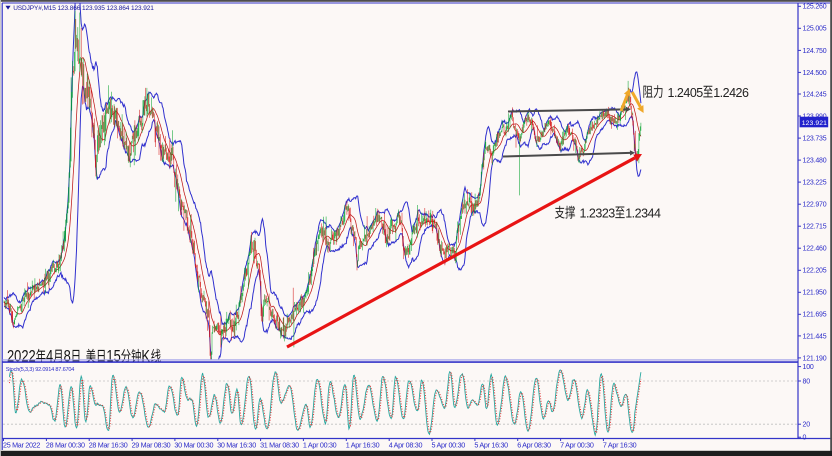 The width and height of the screenshot is (832, 456). What do you see at coordinates (814, 123) in the screenshot?
I see `svg-text: 123.921` at bounding box center [814, 123].